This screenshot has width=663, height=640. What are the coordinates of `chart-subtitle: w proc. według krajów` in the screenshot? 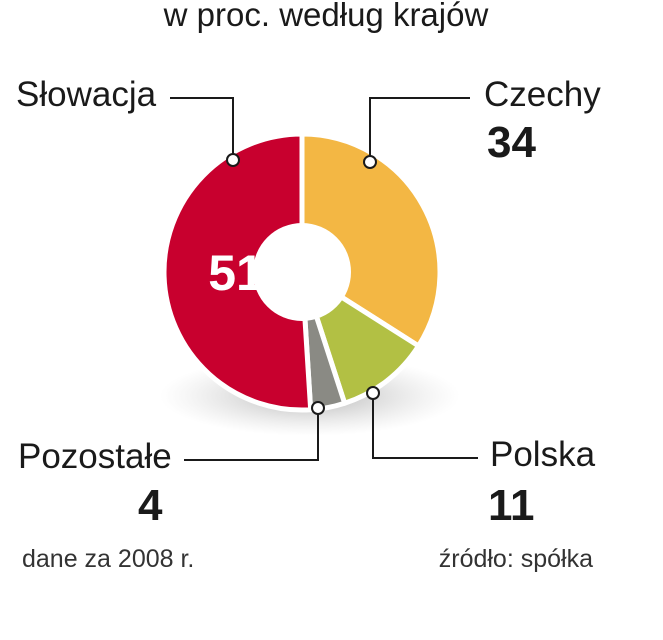 It's located at (326, 16).